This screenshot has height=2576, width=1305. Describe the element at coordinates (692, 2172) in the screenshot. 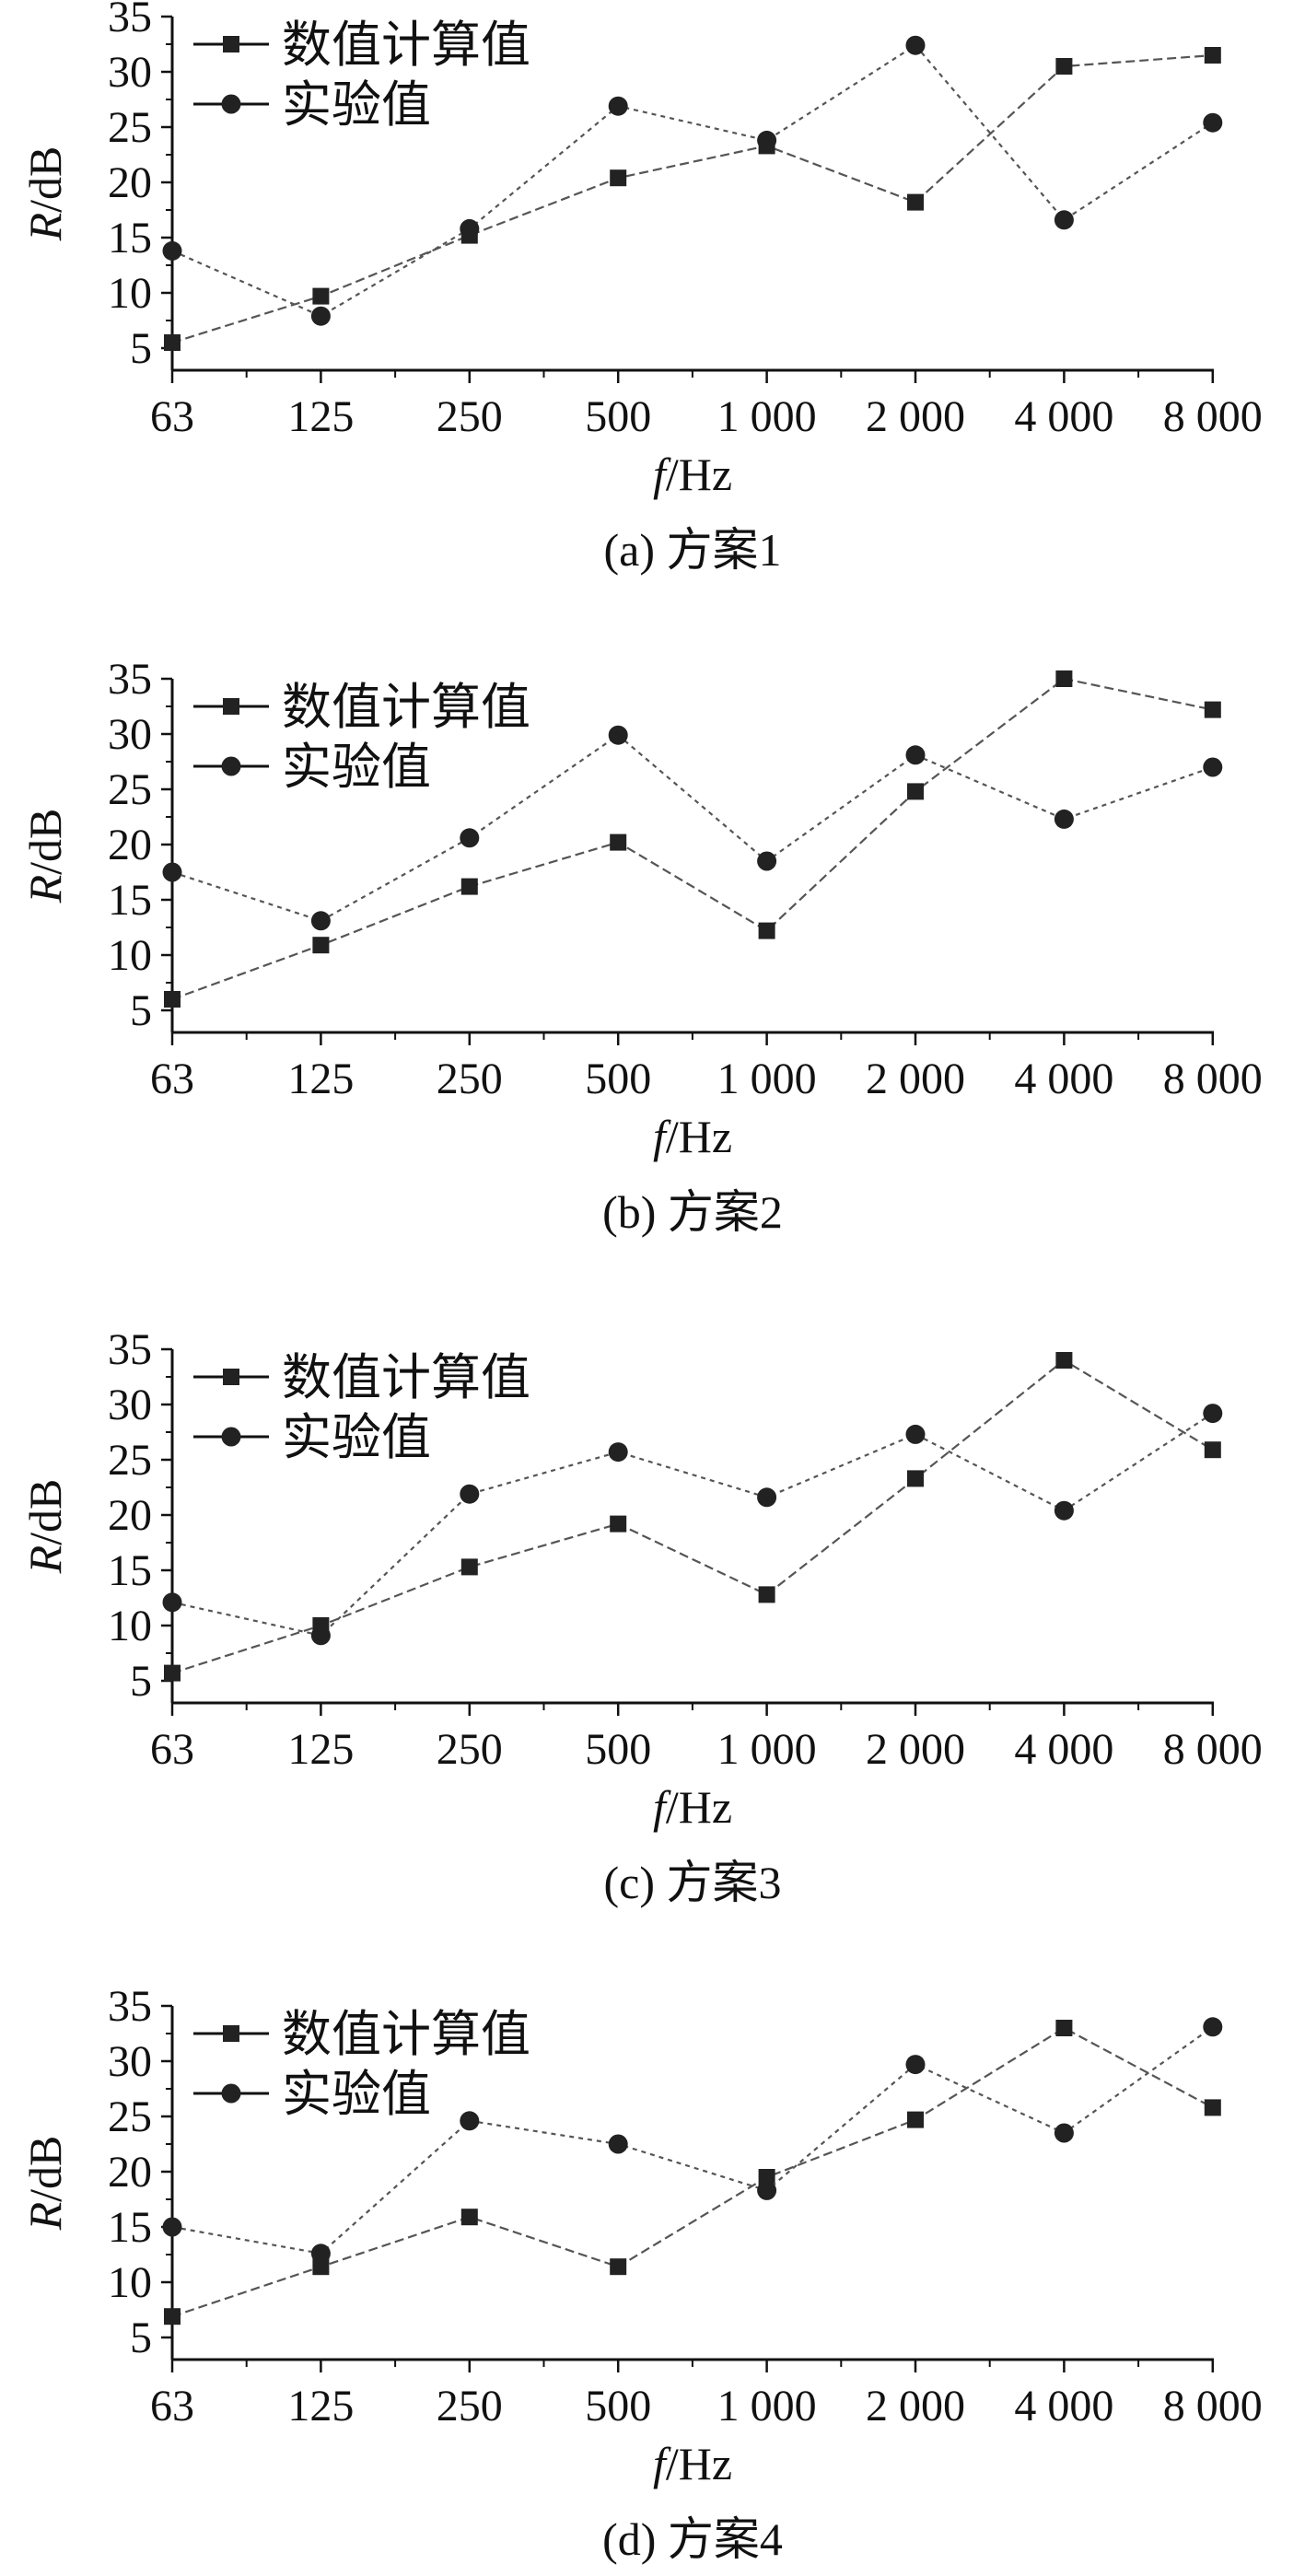

I see `series-line-numerical` at that location.